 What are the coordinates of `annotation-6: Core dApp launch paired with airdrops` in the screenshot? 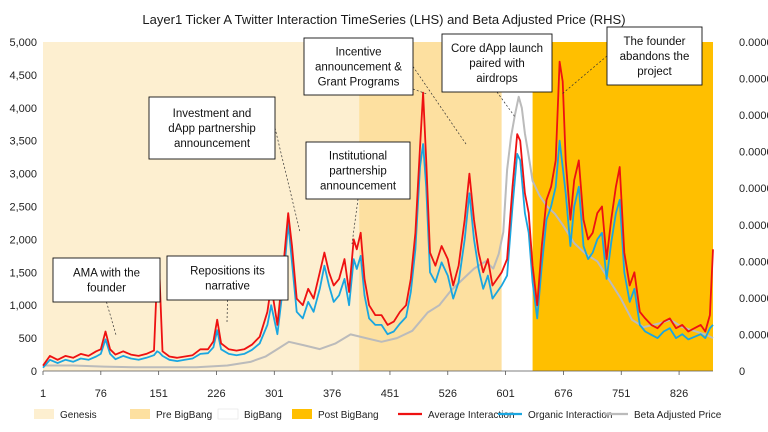 It's located at (497, 75).